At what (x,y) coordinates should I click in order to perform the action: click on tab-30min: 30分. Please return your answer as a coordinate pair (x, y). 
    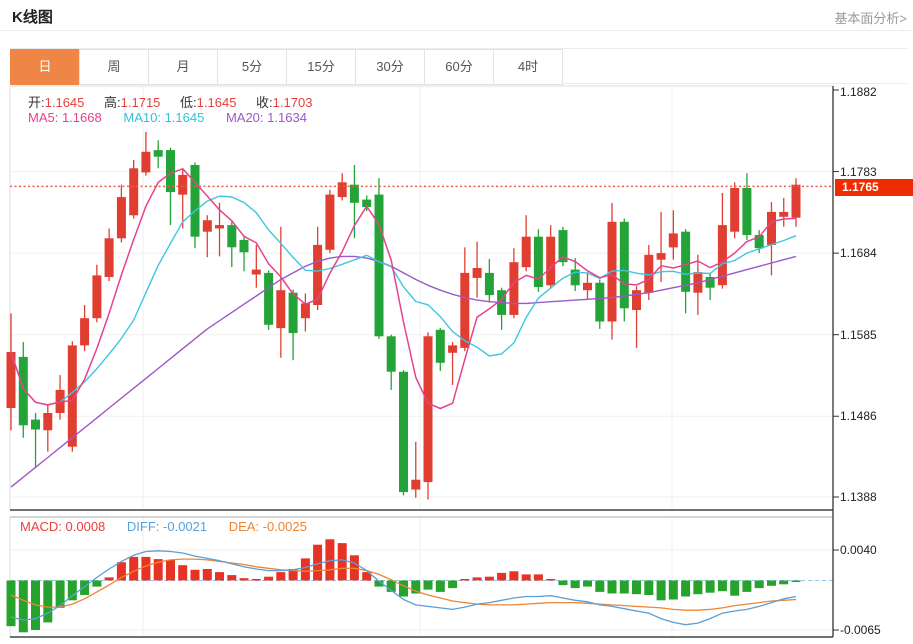
    Looking at the image, I should click on (390, 67).